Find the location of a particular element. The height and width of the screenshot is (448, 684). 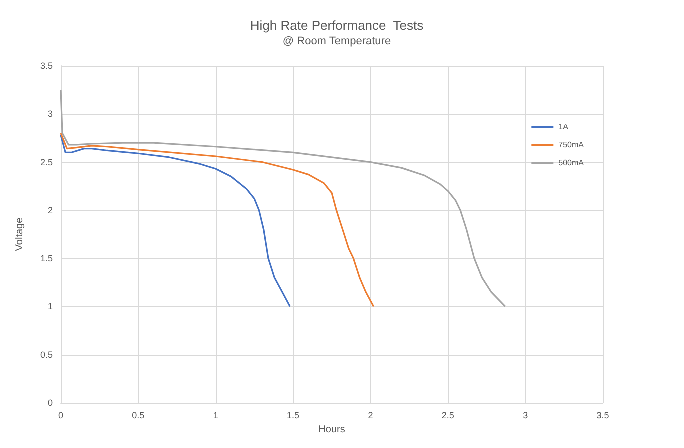

x-tick-label: 2.5 is located at coordinates (448, 415).